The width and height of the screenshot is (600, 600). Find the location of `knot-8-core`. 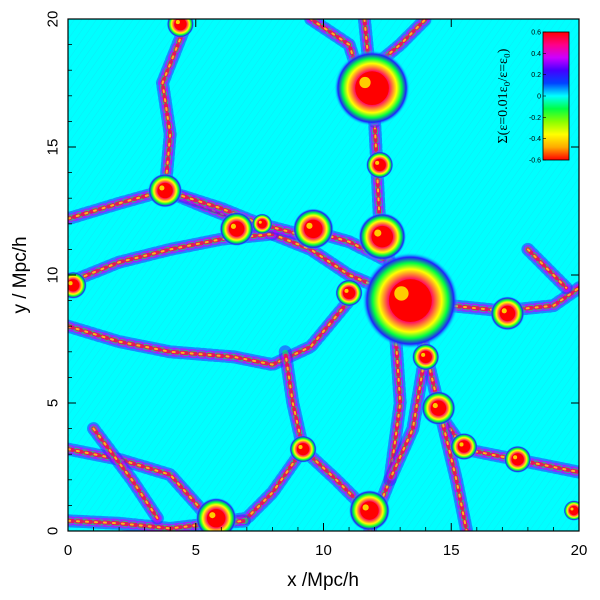

knot-8-core is located at coordinates (303, 449).